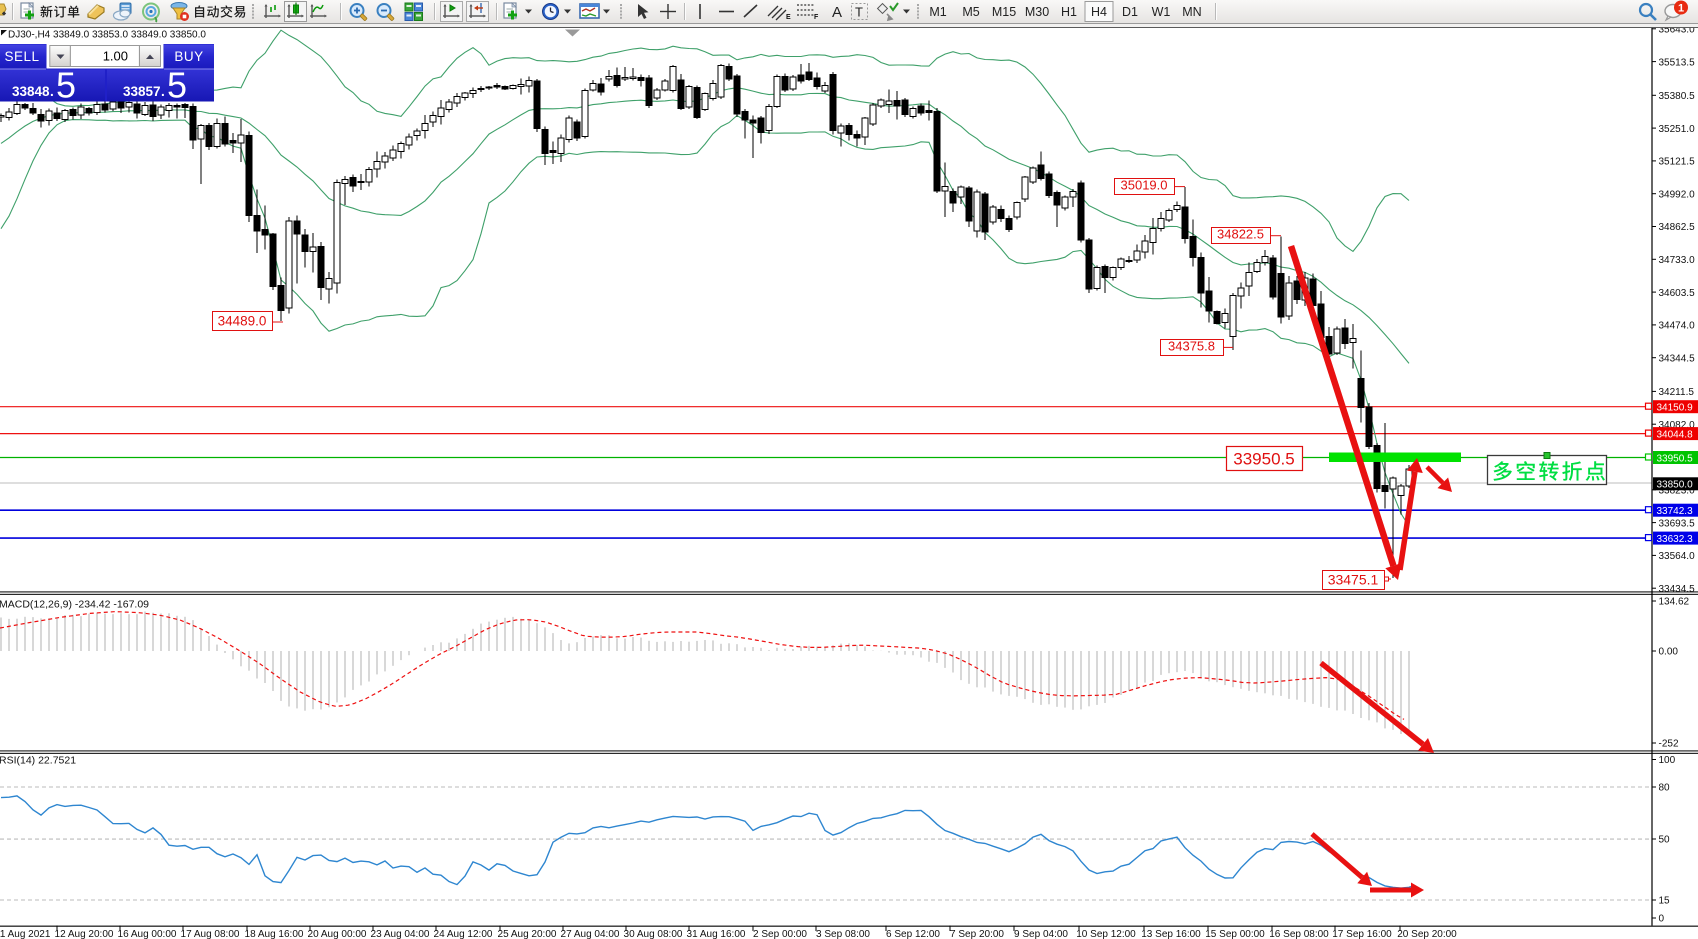 This screenshot has width=1698, height=939. I want to click on svg-text: 27 Aug 04:00, so click(590, 934).